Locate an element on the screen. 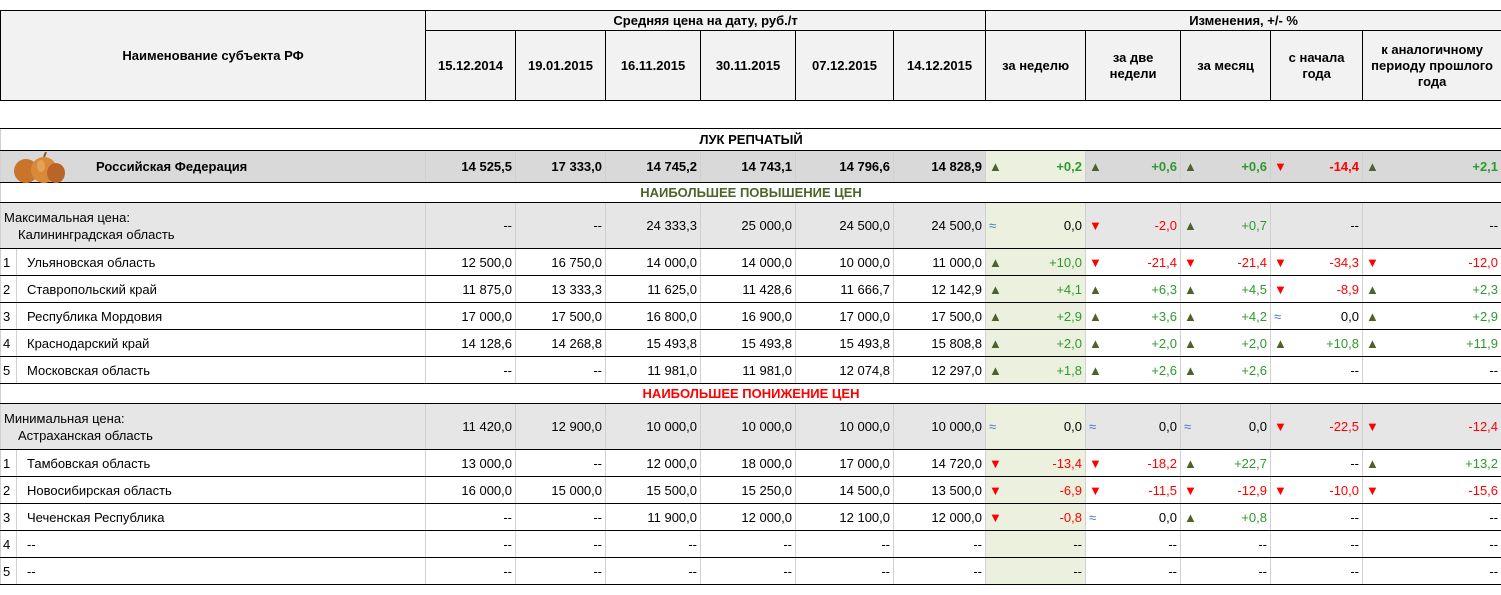  change-content: ▲ +2,1 is located at coordinates (1432, 166).